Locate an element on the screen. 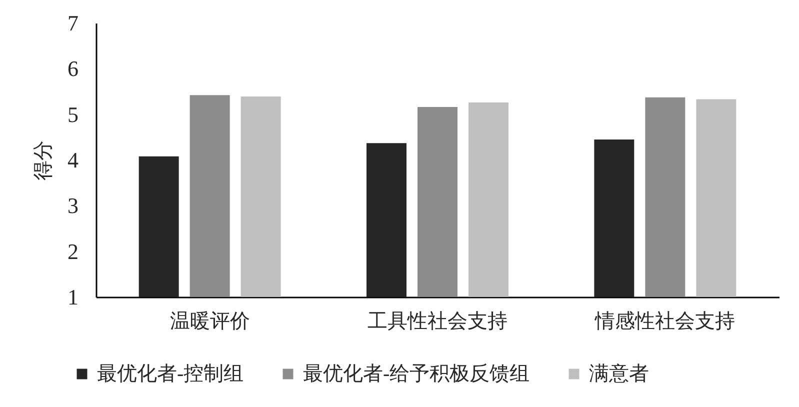 The width and height of the screenshot is (799, 407). x-tick-label: 温暖评价 is located at coordinates (210, 321).